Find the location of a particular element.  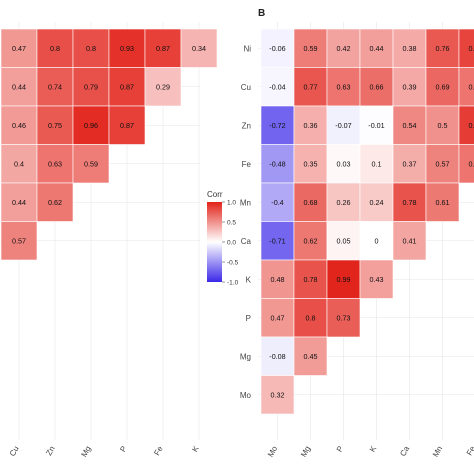

cell-value-label: 0.39 is located at coordinates (410, 86).